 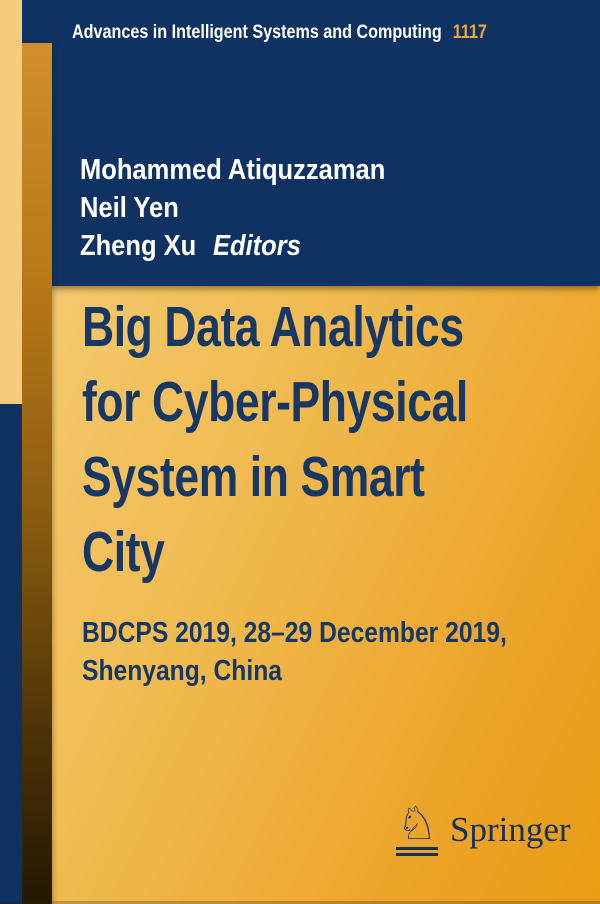 I want to click on editor-name: Neil Yen, so click(x=232, y=208).